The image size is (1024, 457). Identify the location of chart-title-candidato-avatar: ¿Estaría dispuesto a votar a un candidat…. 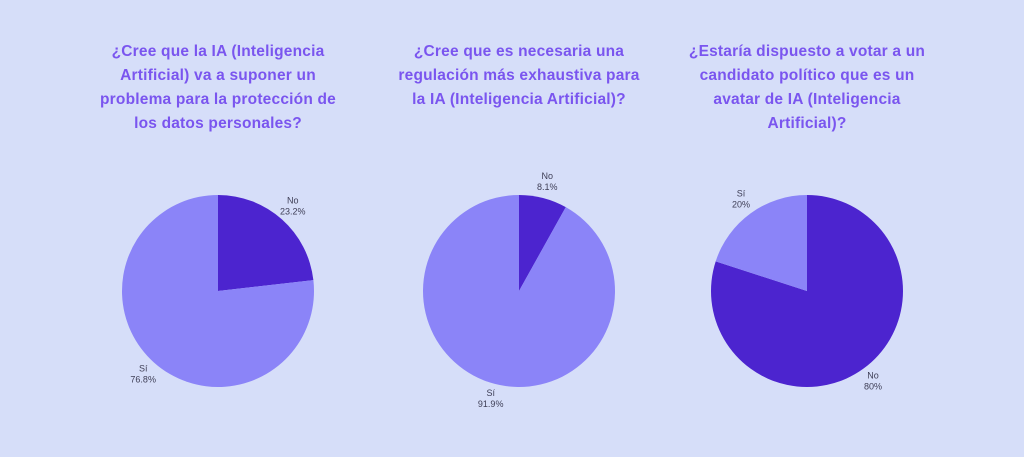
(807, 87).